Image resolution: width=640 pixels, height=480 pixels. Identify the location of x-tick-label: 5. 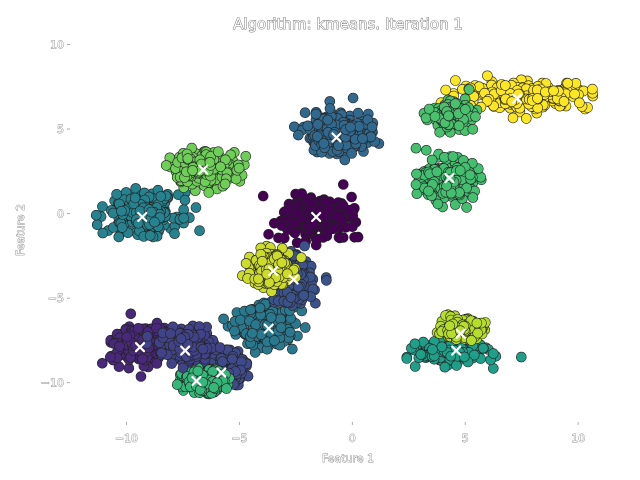
(465, 438).